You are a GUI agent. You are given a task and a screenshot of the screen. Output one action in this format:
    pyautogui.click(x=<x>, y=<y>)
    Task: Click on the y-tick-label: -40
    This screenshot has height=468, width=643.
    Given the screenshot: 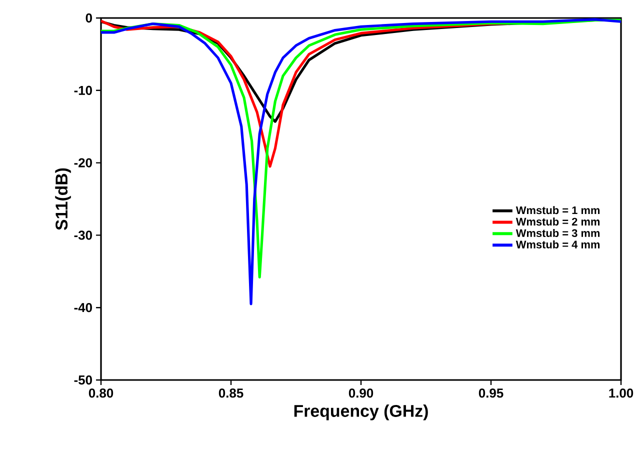 What is the action you would take?
    pyautogui.click(x=83, y=307)
    